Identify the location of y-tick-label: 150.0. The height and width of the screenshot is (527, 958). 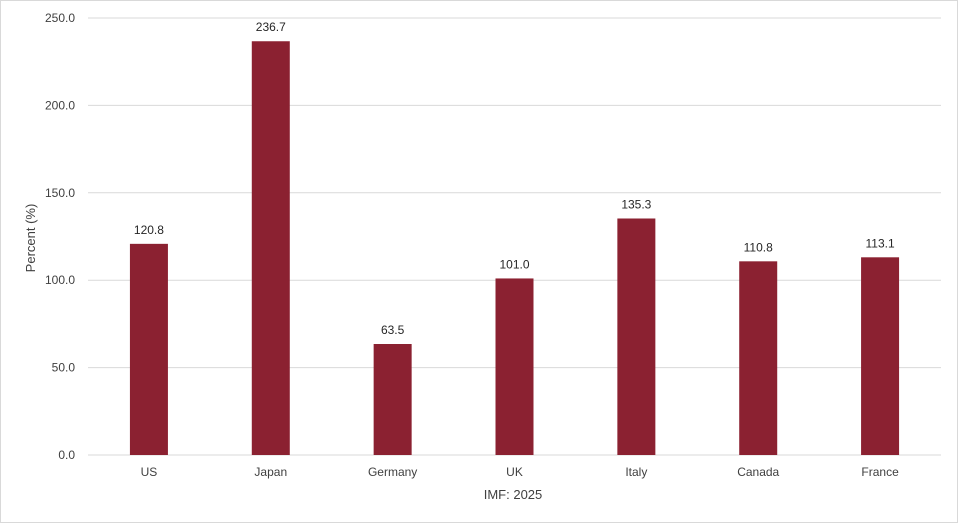
(60, 193).